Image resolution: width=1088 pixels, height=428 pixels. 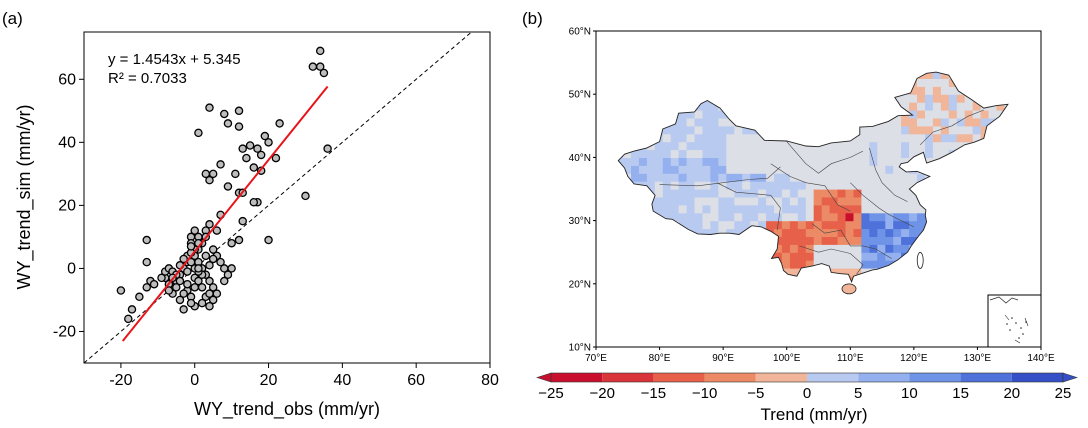 I want to click on x-tick-label: 40, so click(x=342, y=380).